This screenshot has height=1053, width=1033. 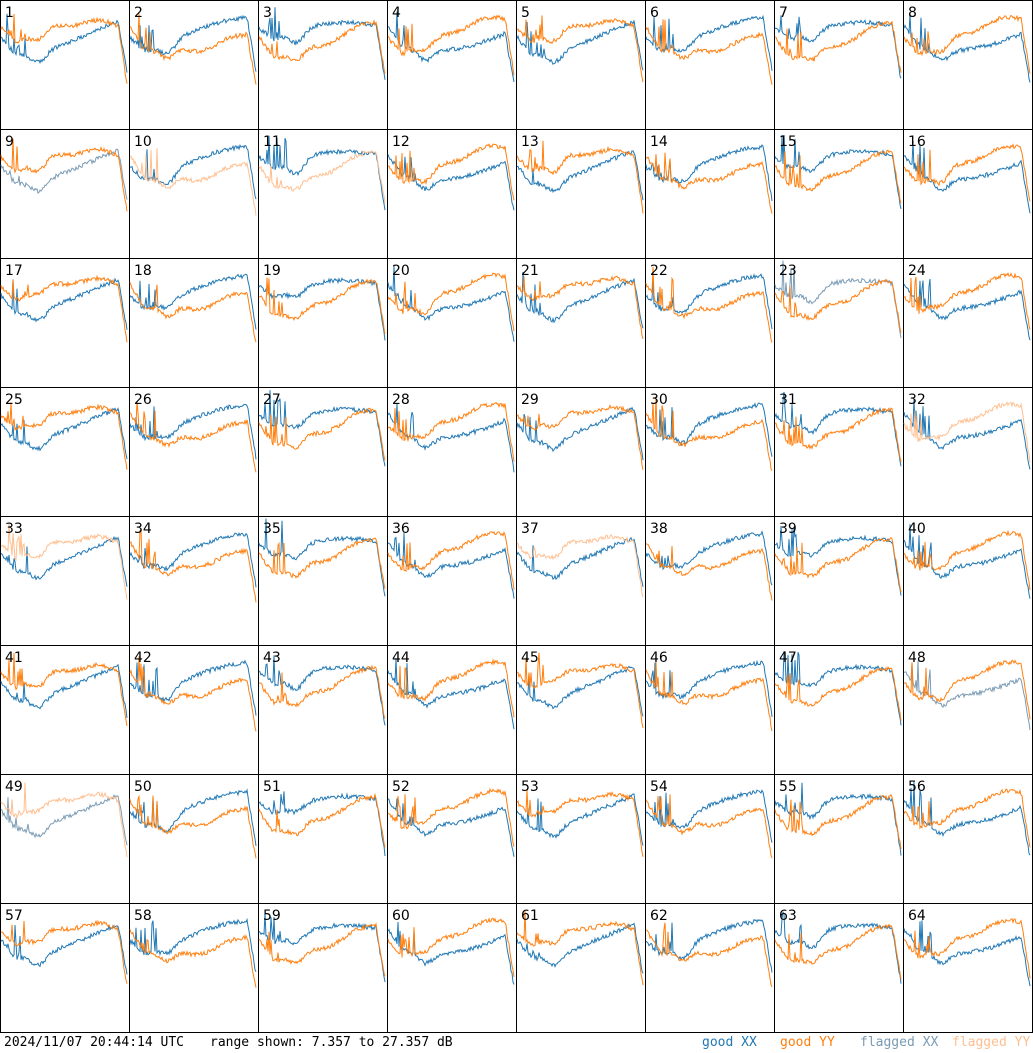 What do you see at coordinates (659, 658) in the screenshot?
I see `panel-label-46: 46` at bounding box center [659, 658].